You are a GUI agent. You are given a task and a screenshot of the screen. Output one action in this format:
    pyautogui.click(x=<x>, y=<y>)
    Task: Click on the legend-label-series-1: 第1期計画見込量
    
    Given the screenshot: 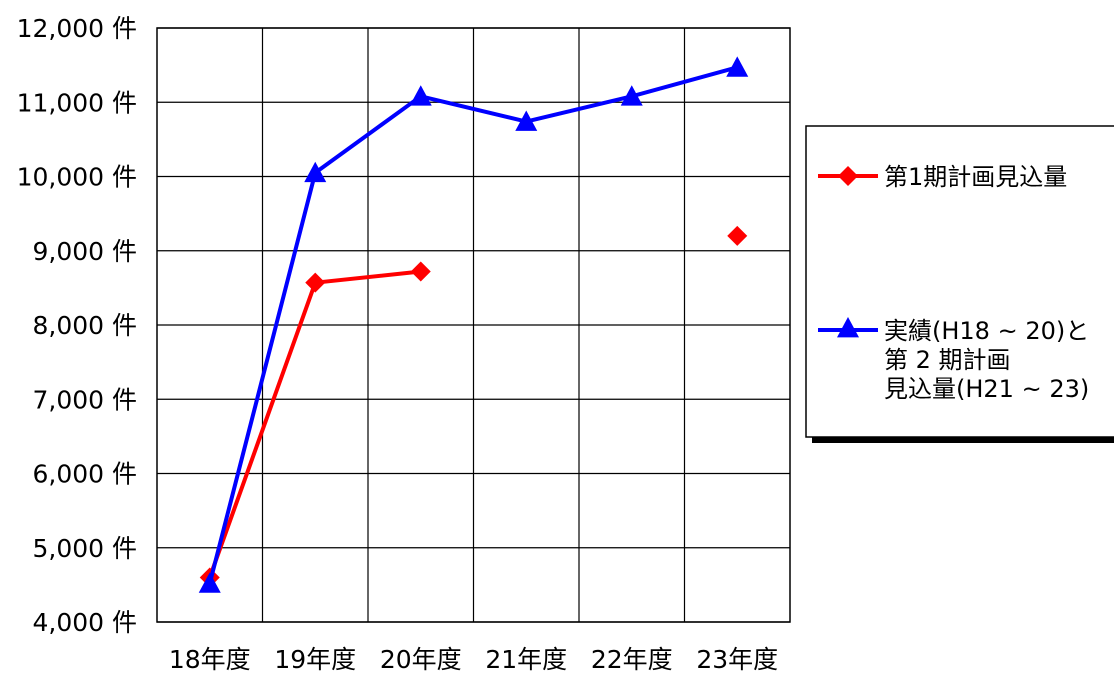 What is the action you would take?
    pyautogui.click(x=975, y=177)
    